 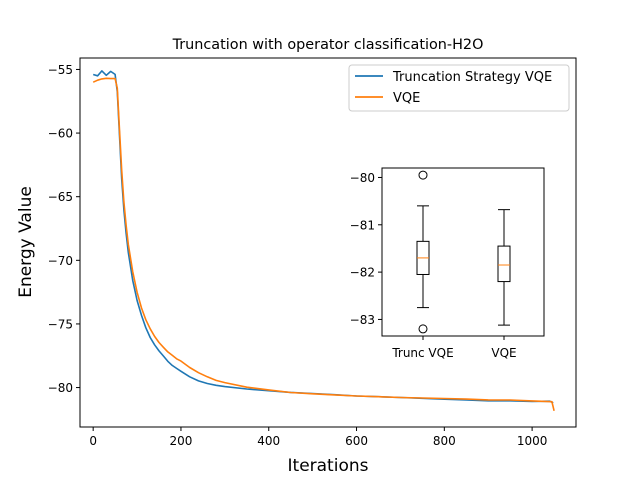 I want to click on legend-label-truncation-strategy-vqe: Truncation Strategy VQE, so click(x=472, y=77).